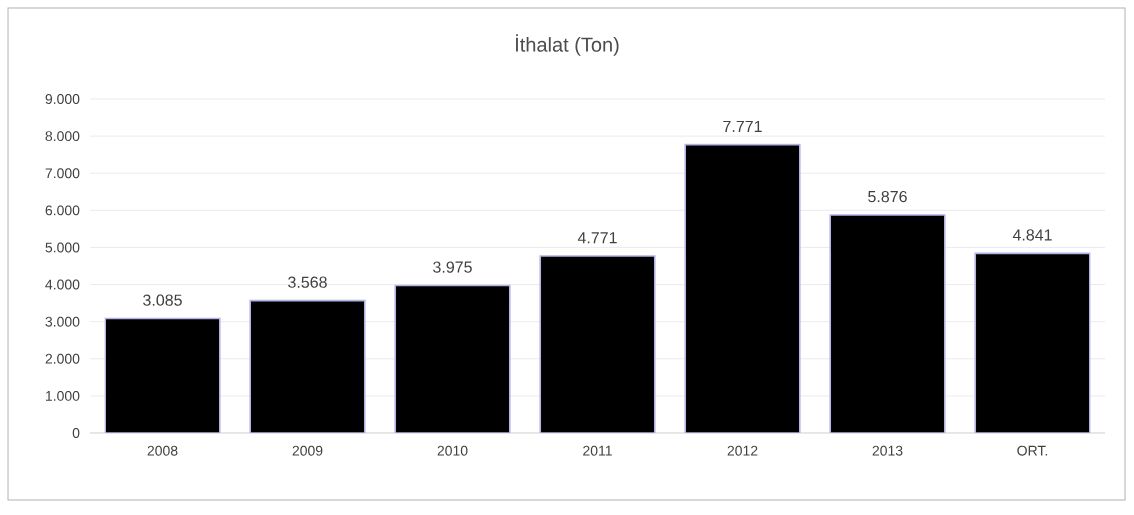  Describe the element at coordinates (62, 173) in the screenshot. I see `y-tick-label: 7.000` at that location.